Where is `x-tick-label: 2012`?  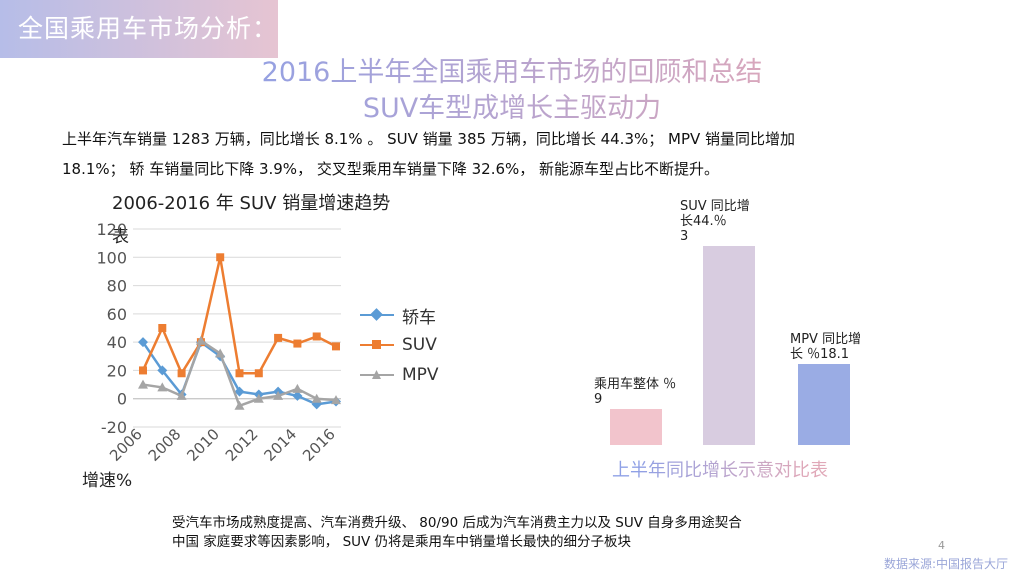
x-tick-label: 2012 is located at coordinates (242, 445).